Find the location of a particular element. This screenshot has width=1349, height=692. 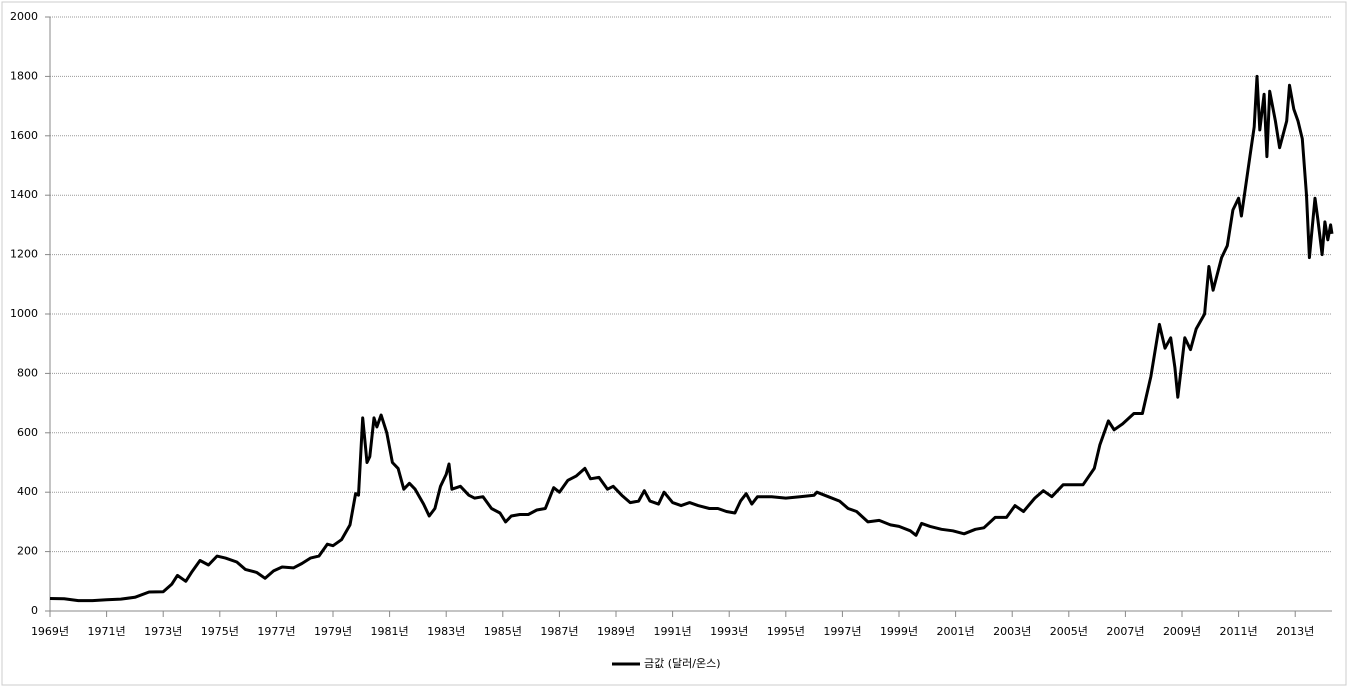

x-tick-label: 2009년 is located at coordinates (1182, 631).